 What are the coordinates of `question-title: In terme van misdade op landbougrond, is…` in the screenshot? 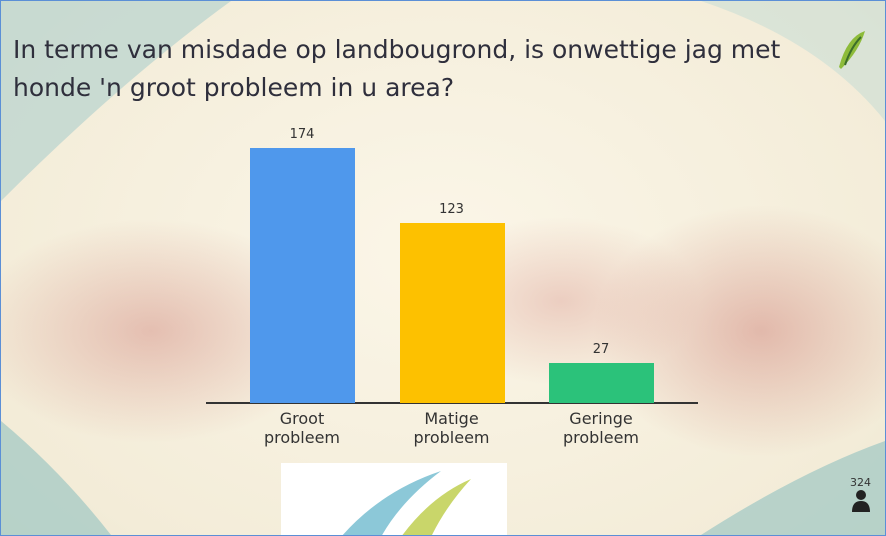 It's located at (397, 68).